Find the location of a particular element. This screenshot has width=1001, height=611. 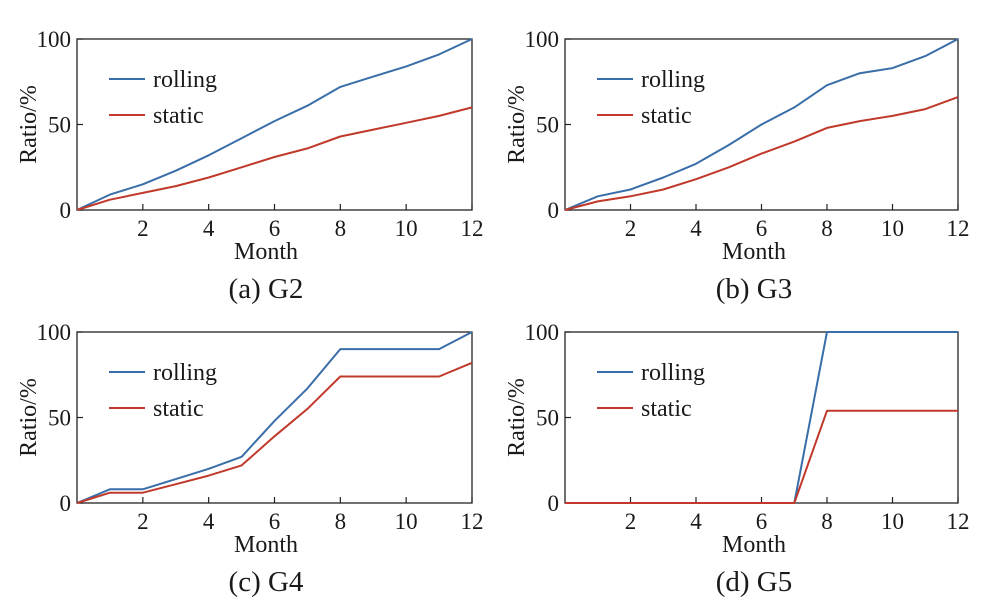

panel-caption: (c) G4 is located at coordinates (266, 582).